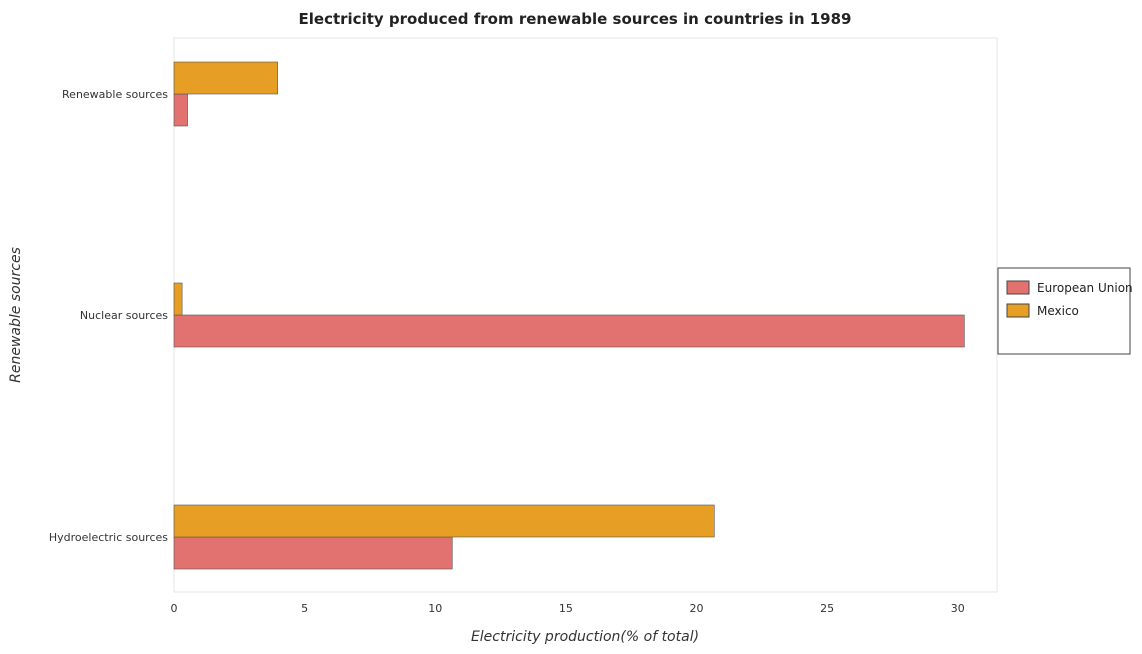 The width and height of the screenshot is (1142, 654). What do you see at coordinates (115, 94) in the screenshot?
I see `y-tick-label-renewable-sources: Renewable sources` at bounding box center [115, 94].